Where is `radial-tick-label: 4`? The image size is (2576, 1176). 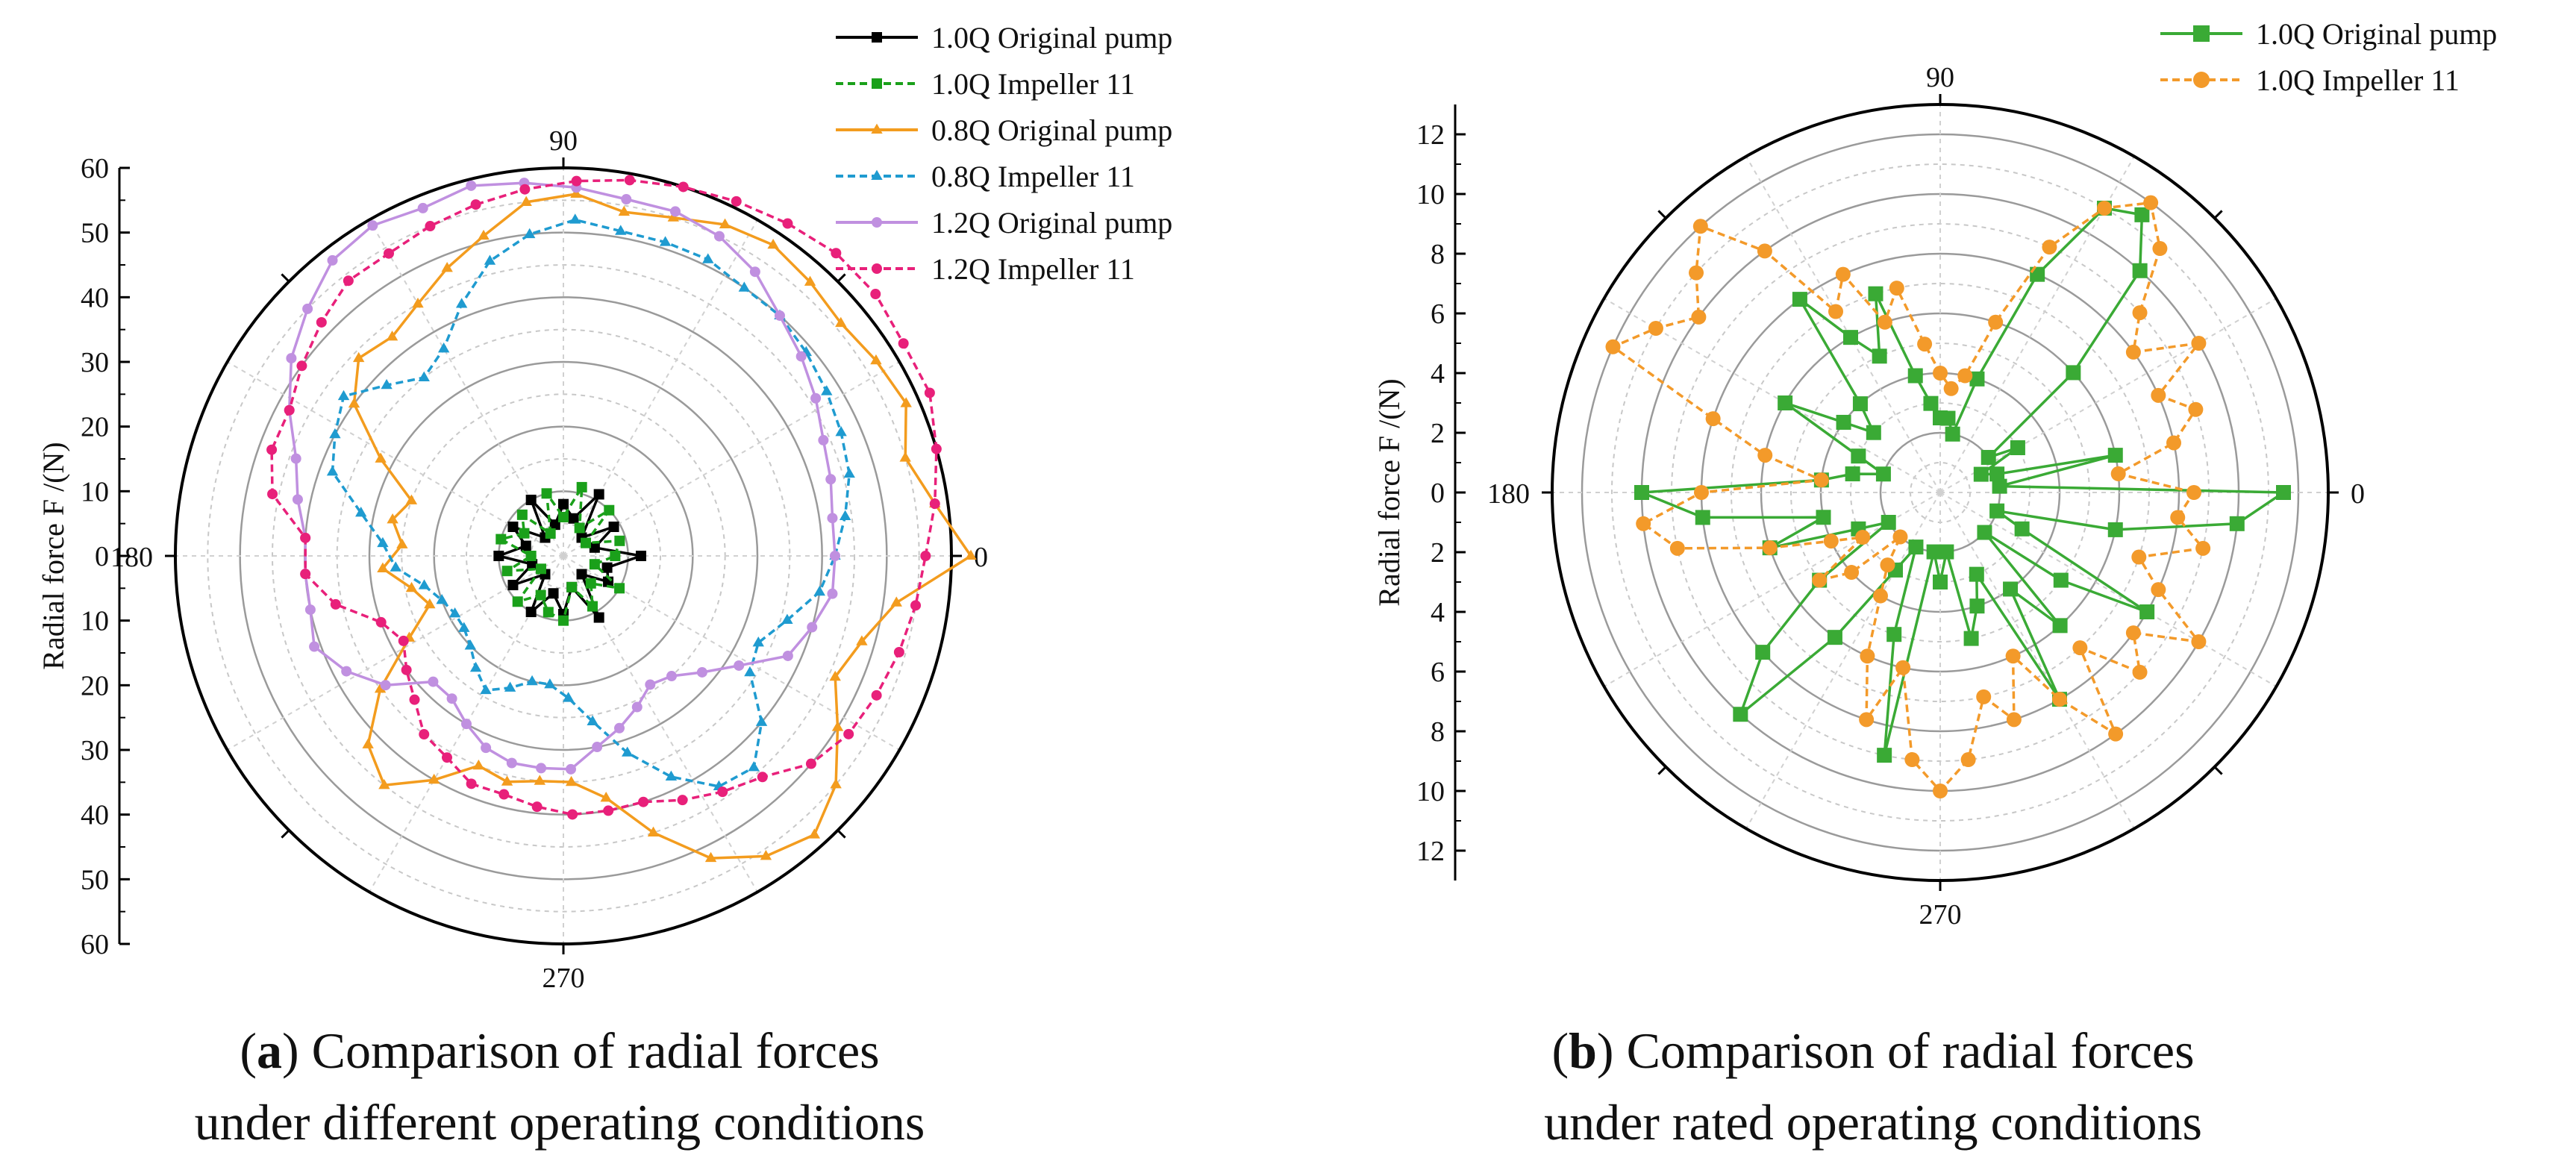
radial-tick-label: 4 is located at coordinates (1438, 374).